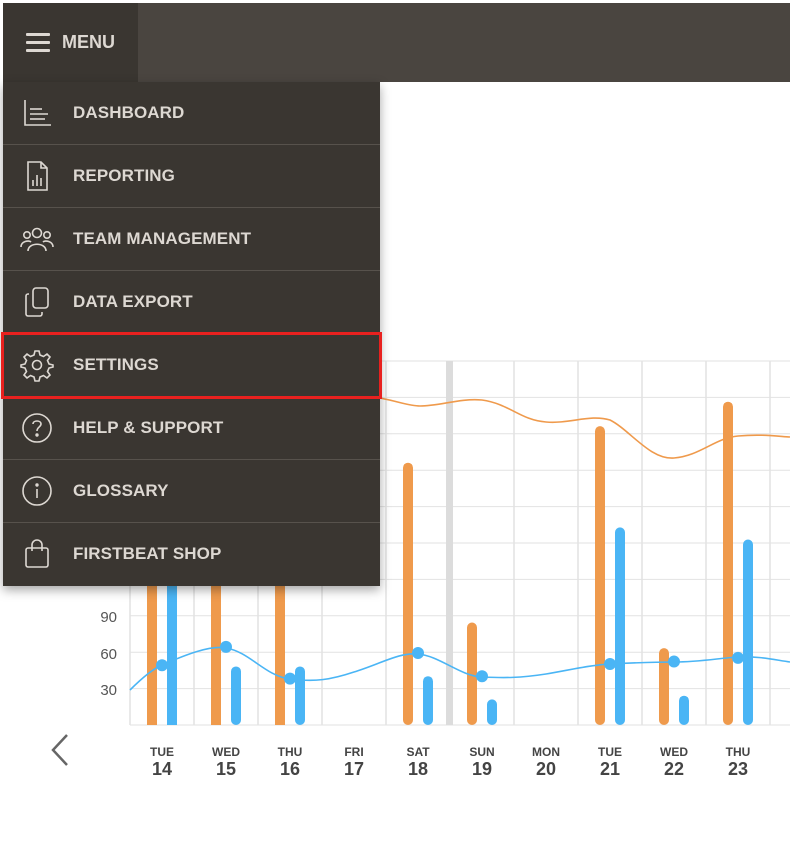 The width and height of the screenshot is (790, 856). I want to click on chevron-left-icon, so click(59, 750).